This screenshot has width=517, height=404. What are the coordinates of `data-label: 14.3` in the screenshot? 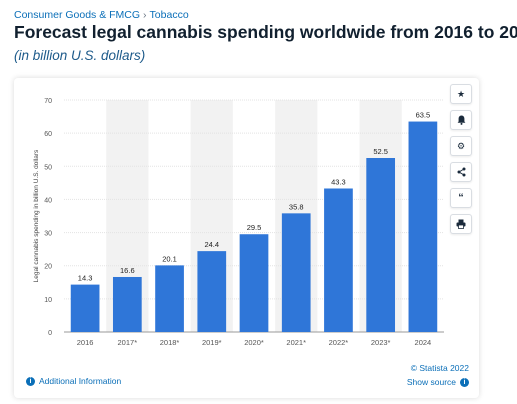 It's located at (85, 278).